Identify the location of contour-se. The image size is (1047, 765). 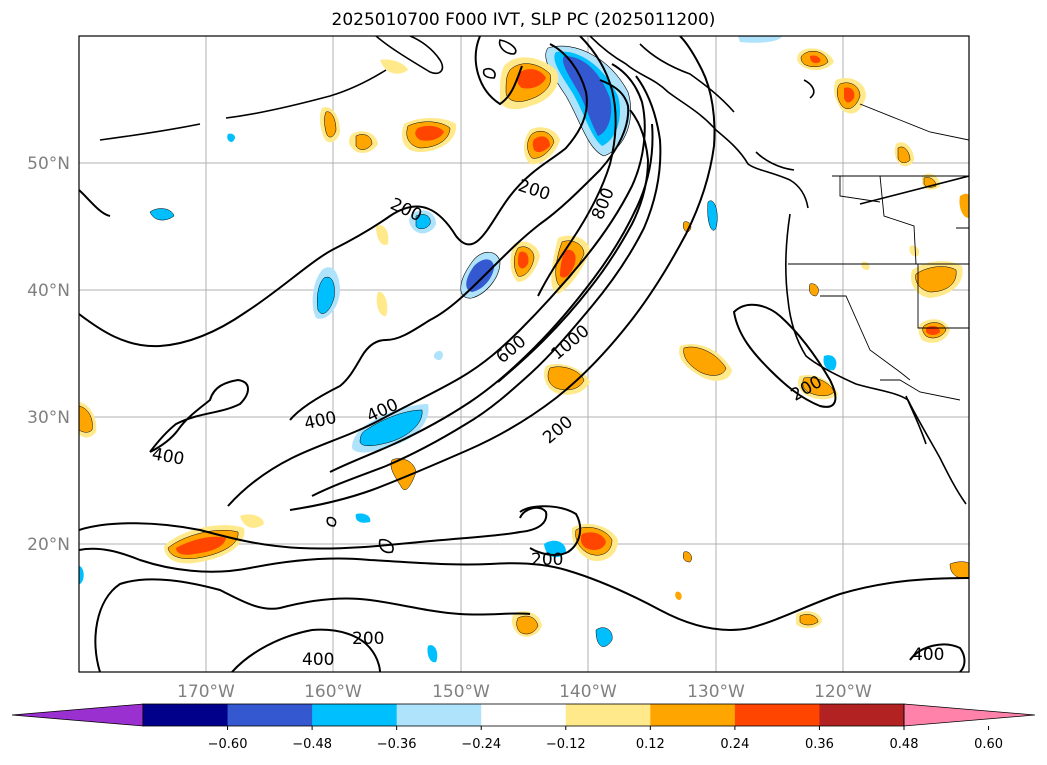
(550, 530).